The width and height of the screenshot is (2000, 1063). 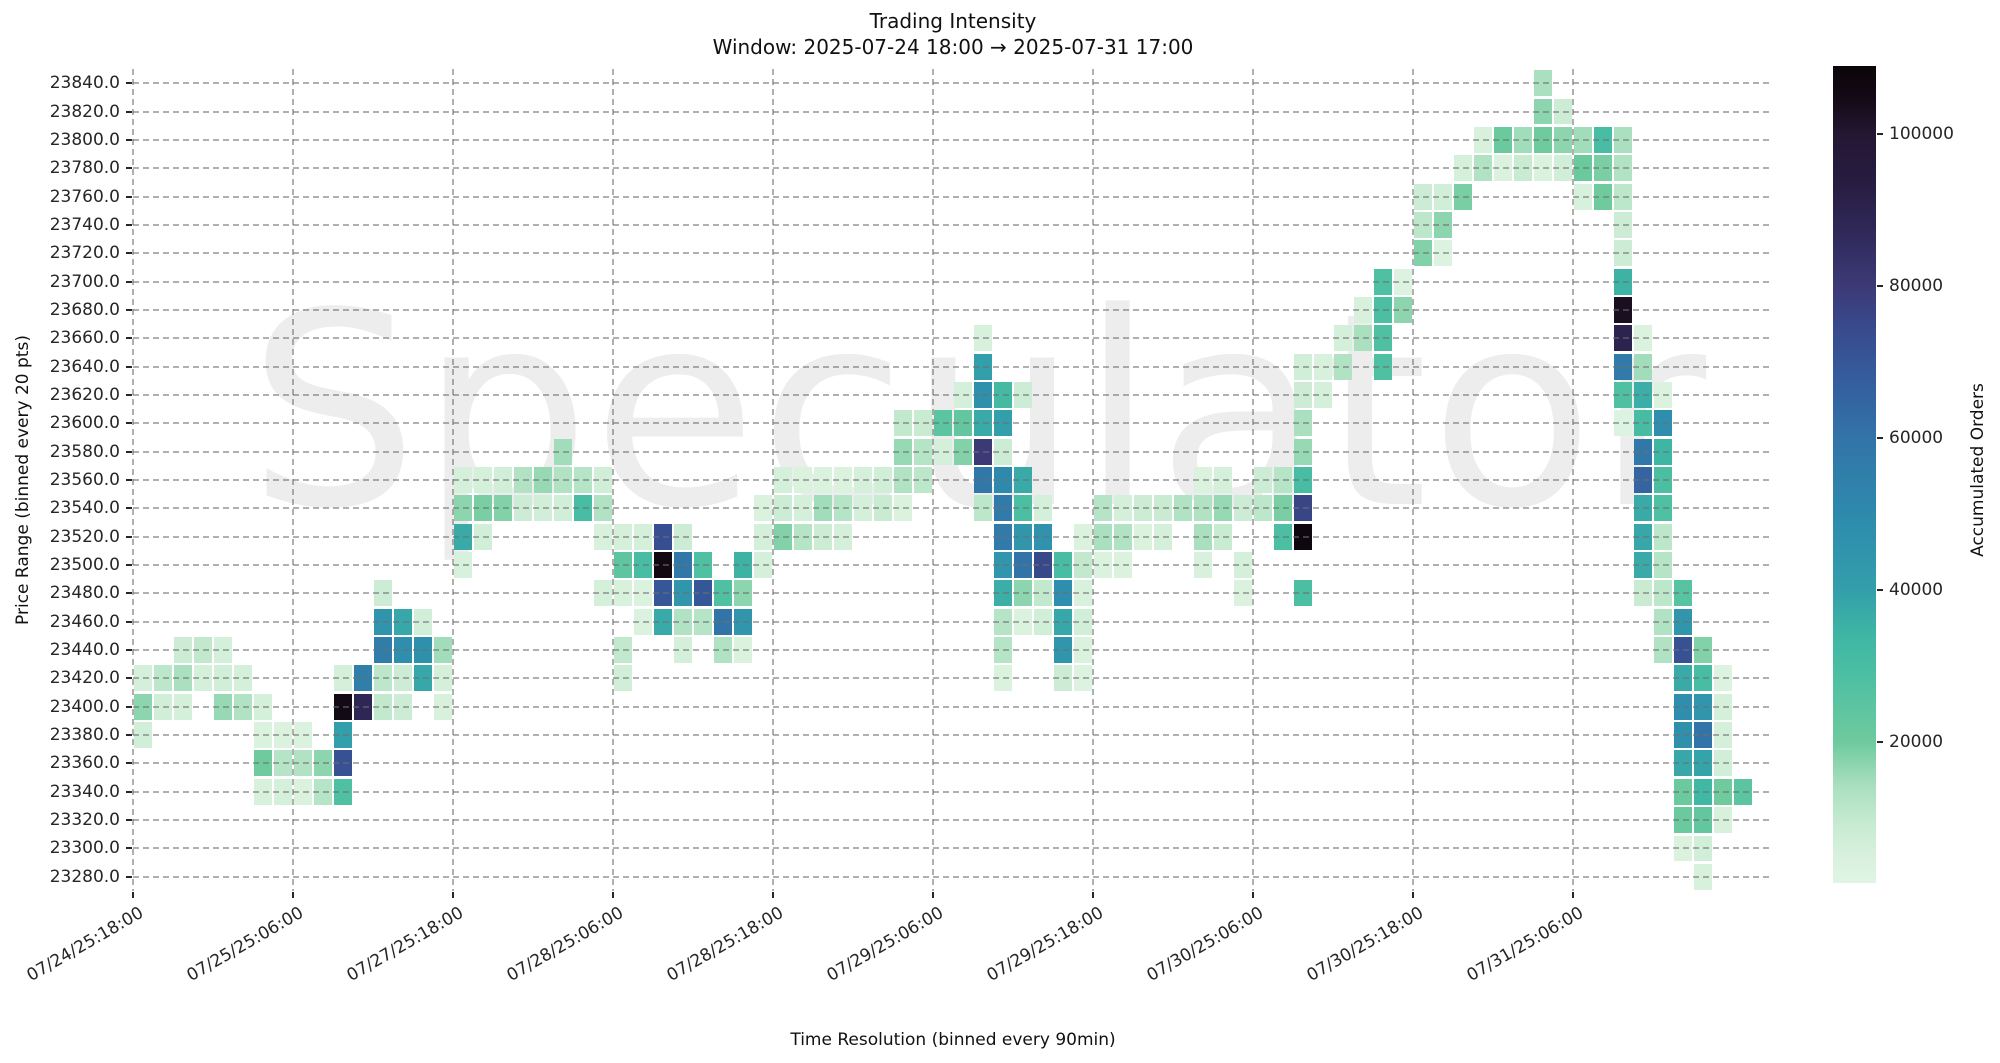 I want to click on y-tick-label: 23320.0, so click(x=84, y=820).